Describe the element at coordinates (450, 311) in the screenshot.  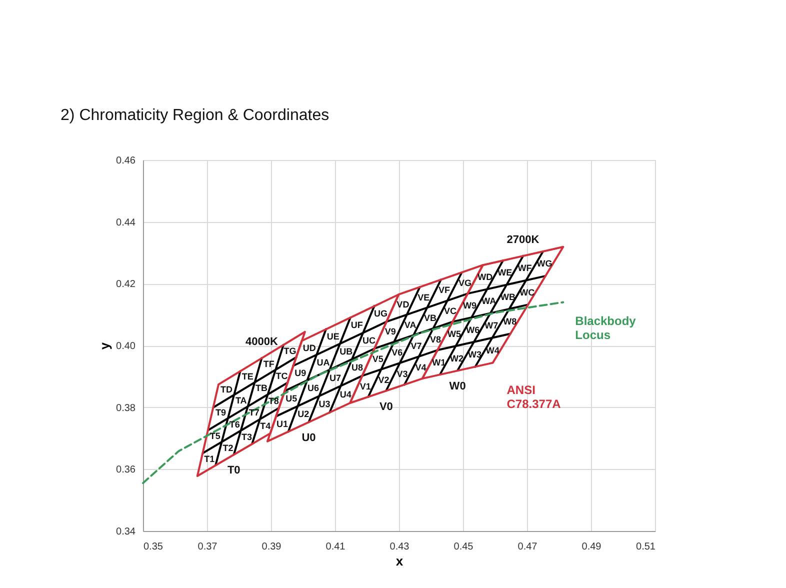
I see `annotation: VC` at that location.